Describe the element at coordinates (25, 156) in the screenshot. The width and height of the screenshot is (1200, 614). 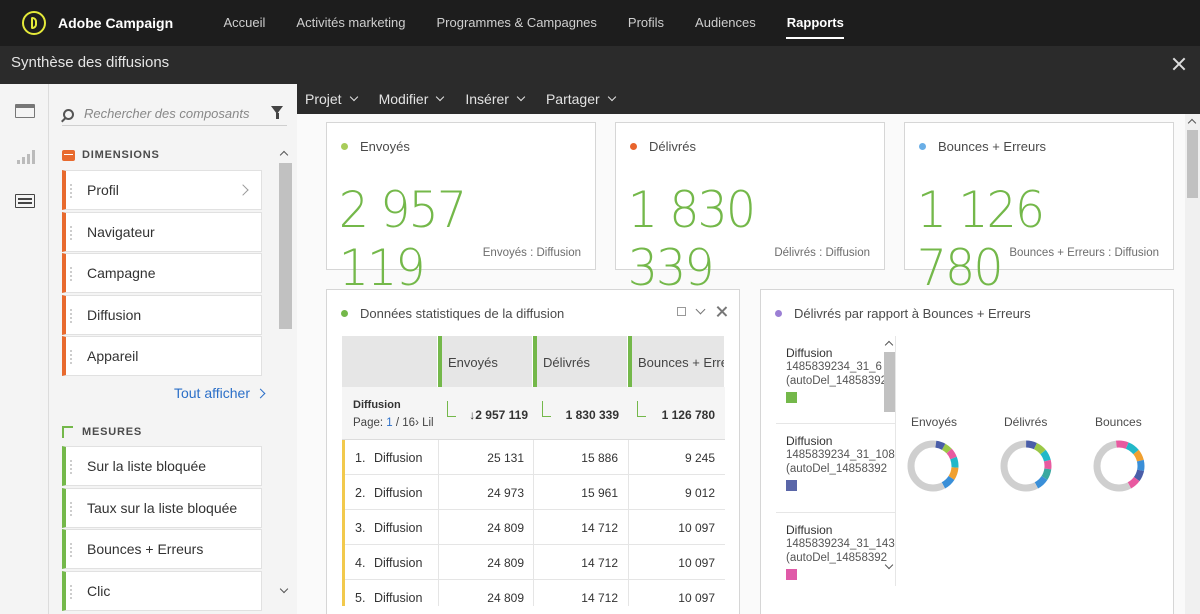
I see `visualizations-icon` at that location.